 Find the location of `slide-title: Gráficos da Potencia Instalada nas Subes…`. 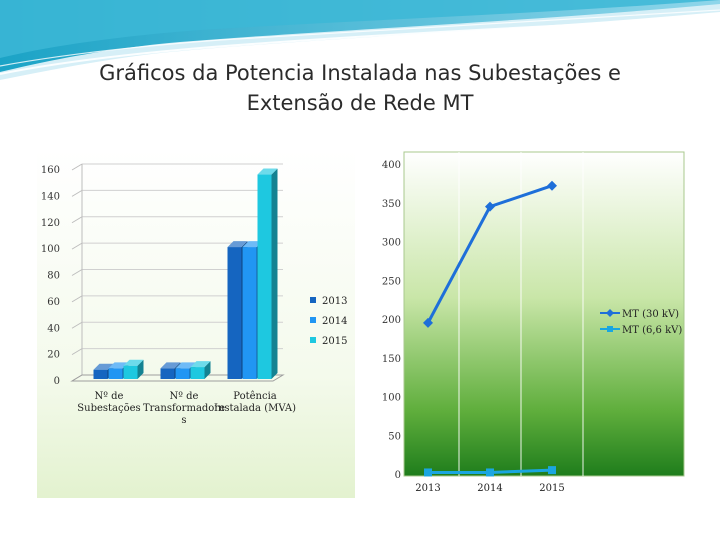

slide-title: Gráficos da Potencia Instalada nas Subes… is located at coordinates (360, 88).